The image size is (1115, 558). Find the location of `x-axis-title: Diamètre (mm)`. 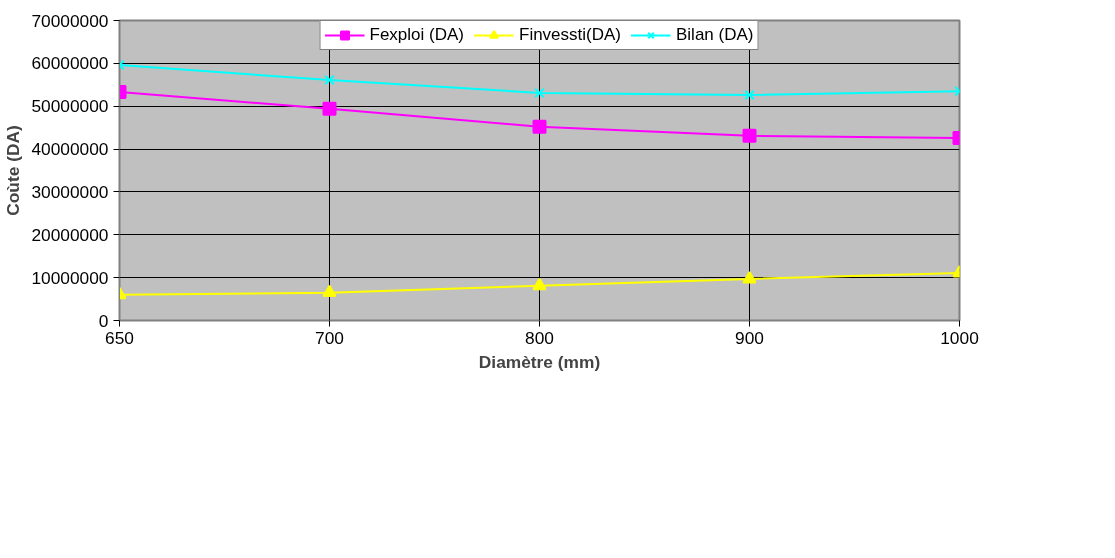

x-axis-title: Diamètre (mm) is located at coordinates (539, 361).